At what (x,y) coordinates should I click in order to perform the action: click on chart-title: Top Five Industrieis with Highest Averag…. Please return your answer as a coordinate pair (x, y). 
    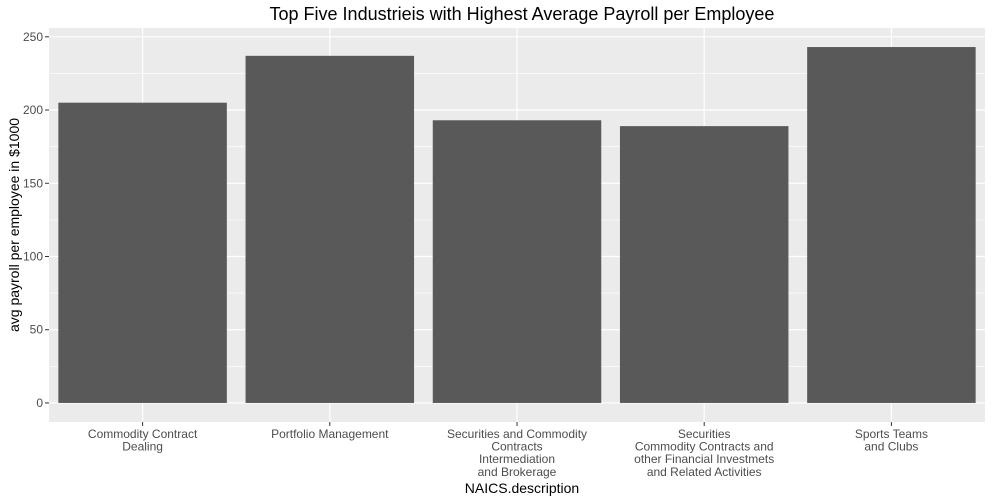
    Looking at the image, I should click on (522, 14).